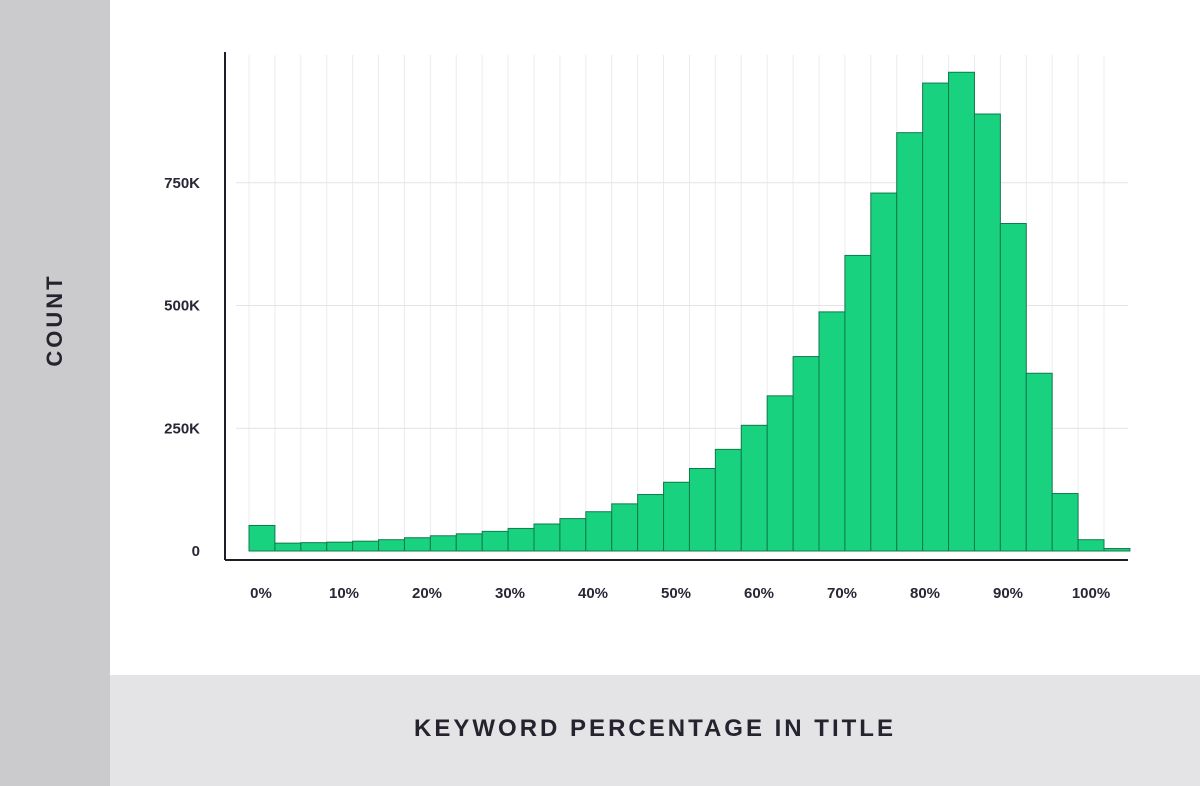 The width and height of the screenshot is (1200, 786). I want to click on x-tick-label: 90%, so click(1008, 593).